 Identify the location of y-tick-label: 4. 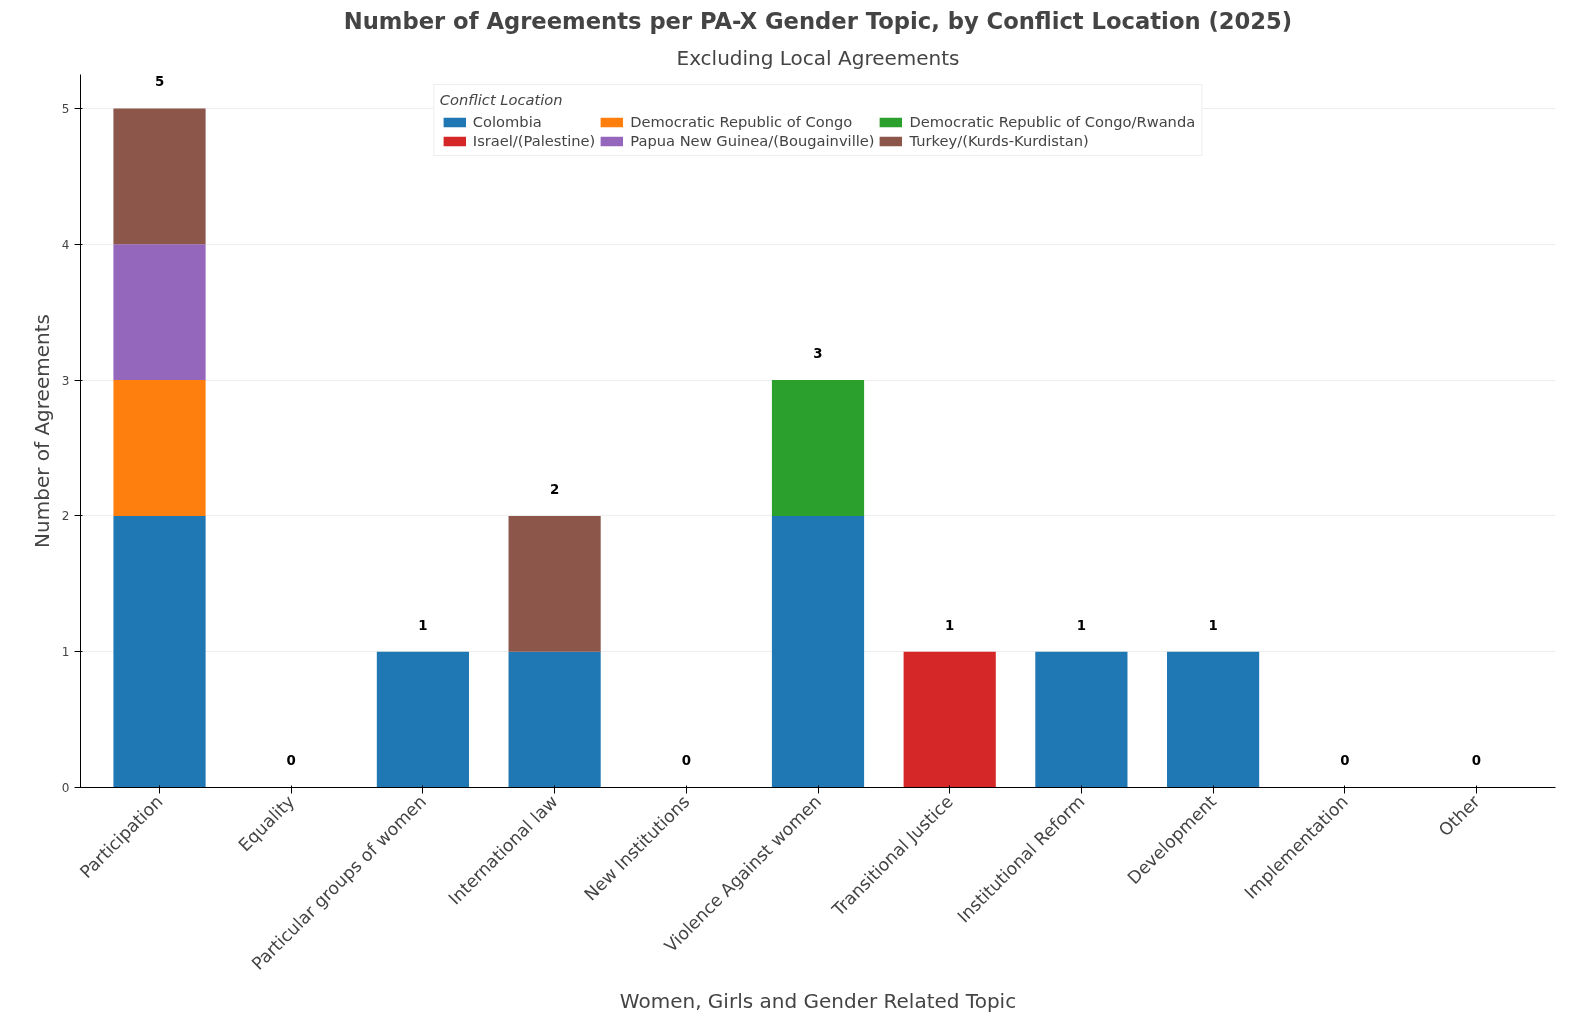
(65, 244).